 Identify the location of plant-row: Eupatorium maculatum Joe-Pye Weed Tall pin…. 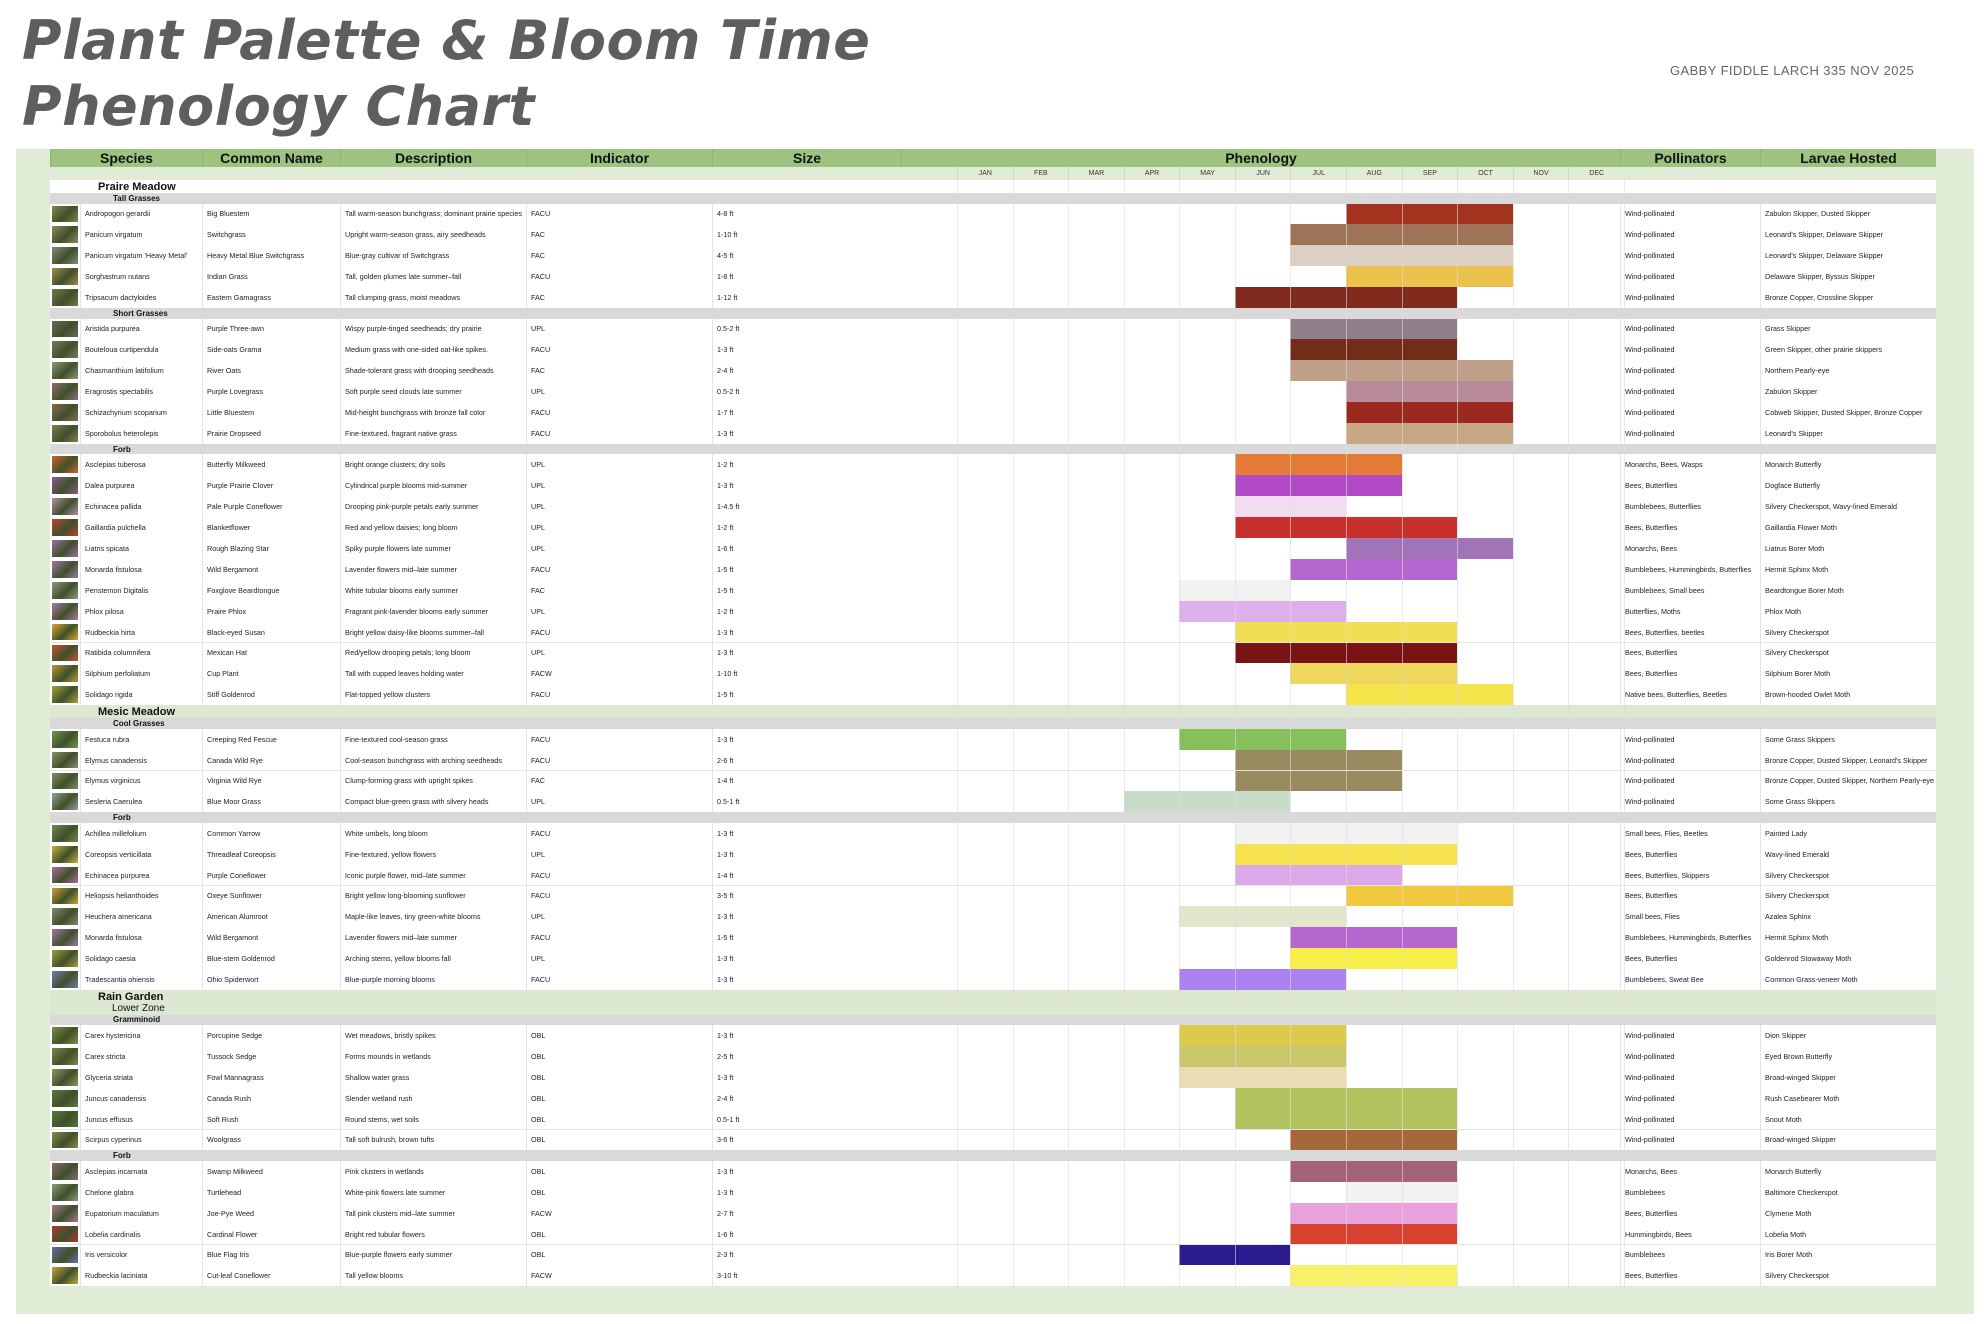
(993, 1213).